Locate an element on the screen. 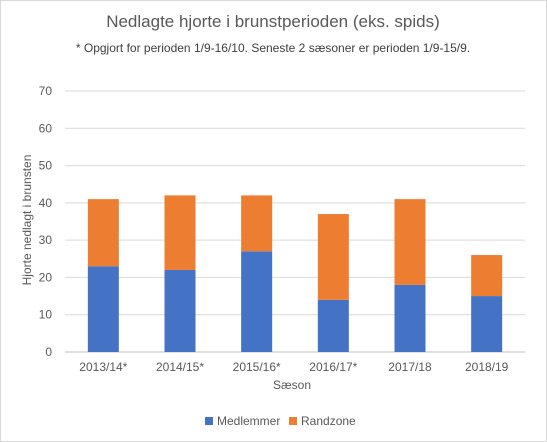  x-tick-label: 2018/19 is located at coordinates (487, 367).